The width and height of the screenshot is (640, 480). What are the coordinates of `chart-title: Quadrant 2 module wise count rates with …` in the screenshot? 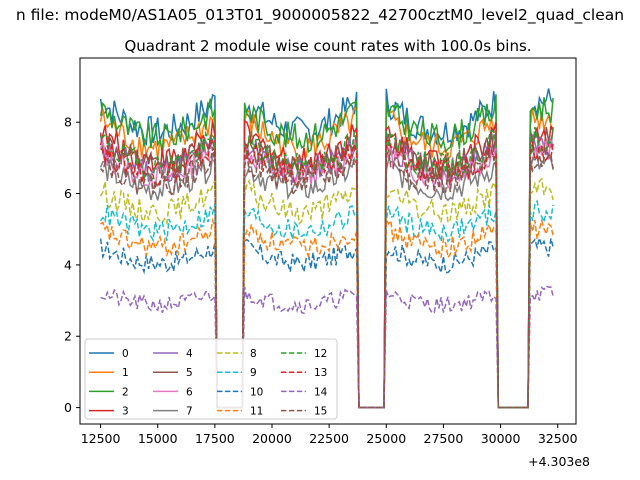 It's located at (327, 46).